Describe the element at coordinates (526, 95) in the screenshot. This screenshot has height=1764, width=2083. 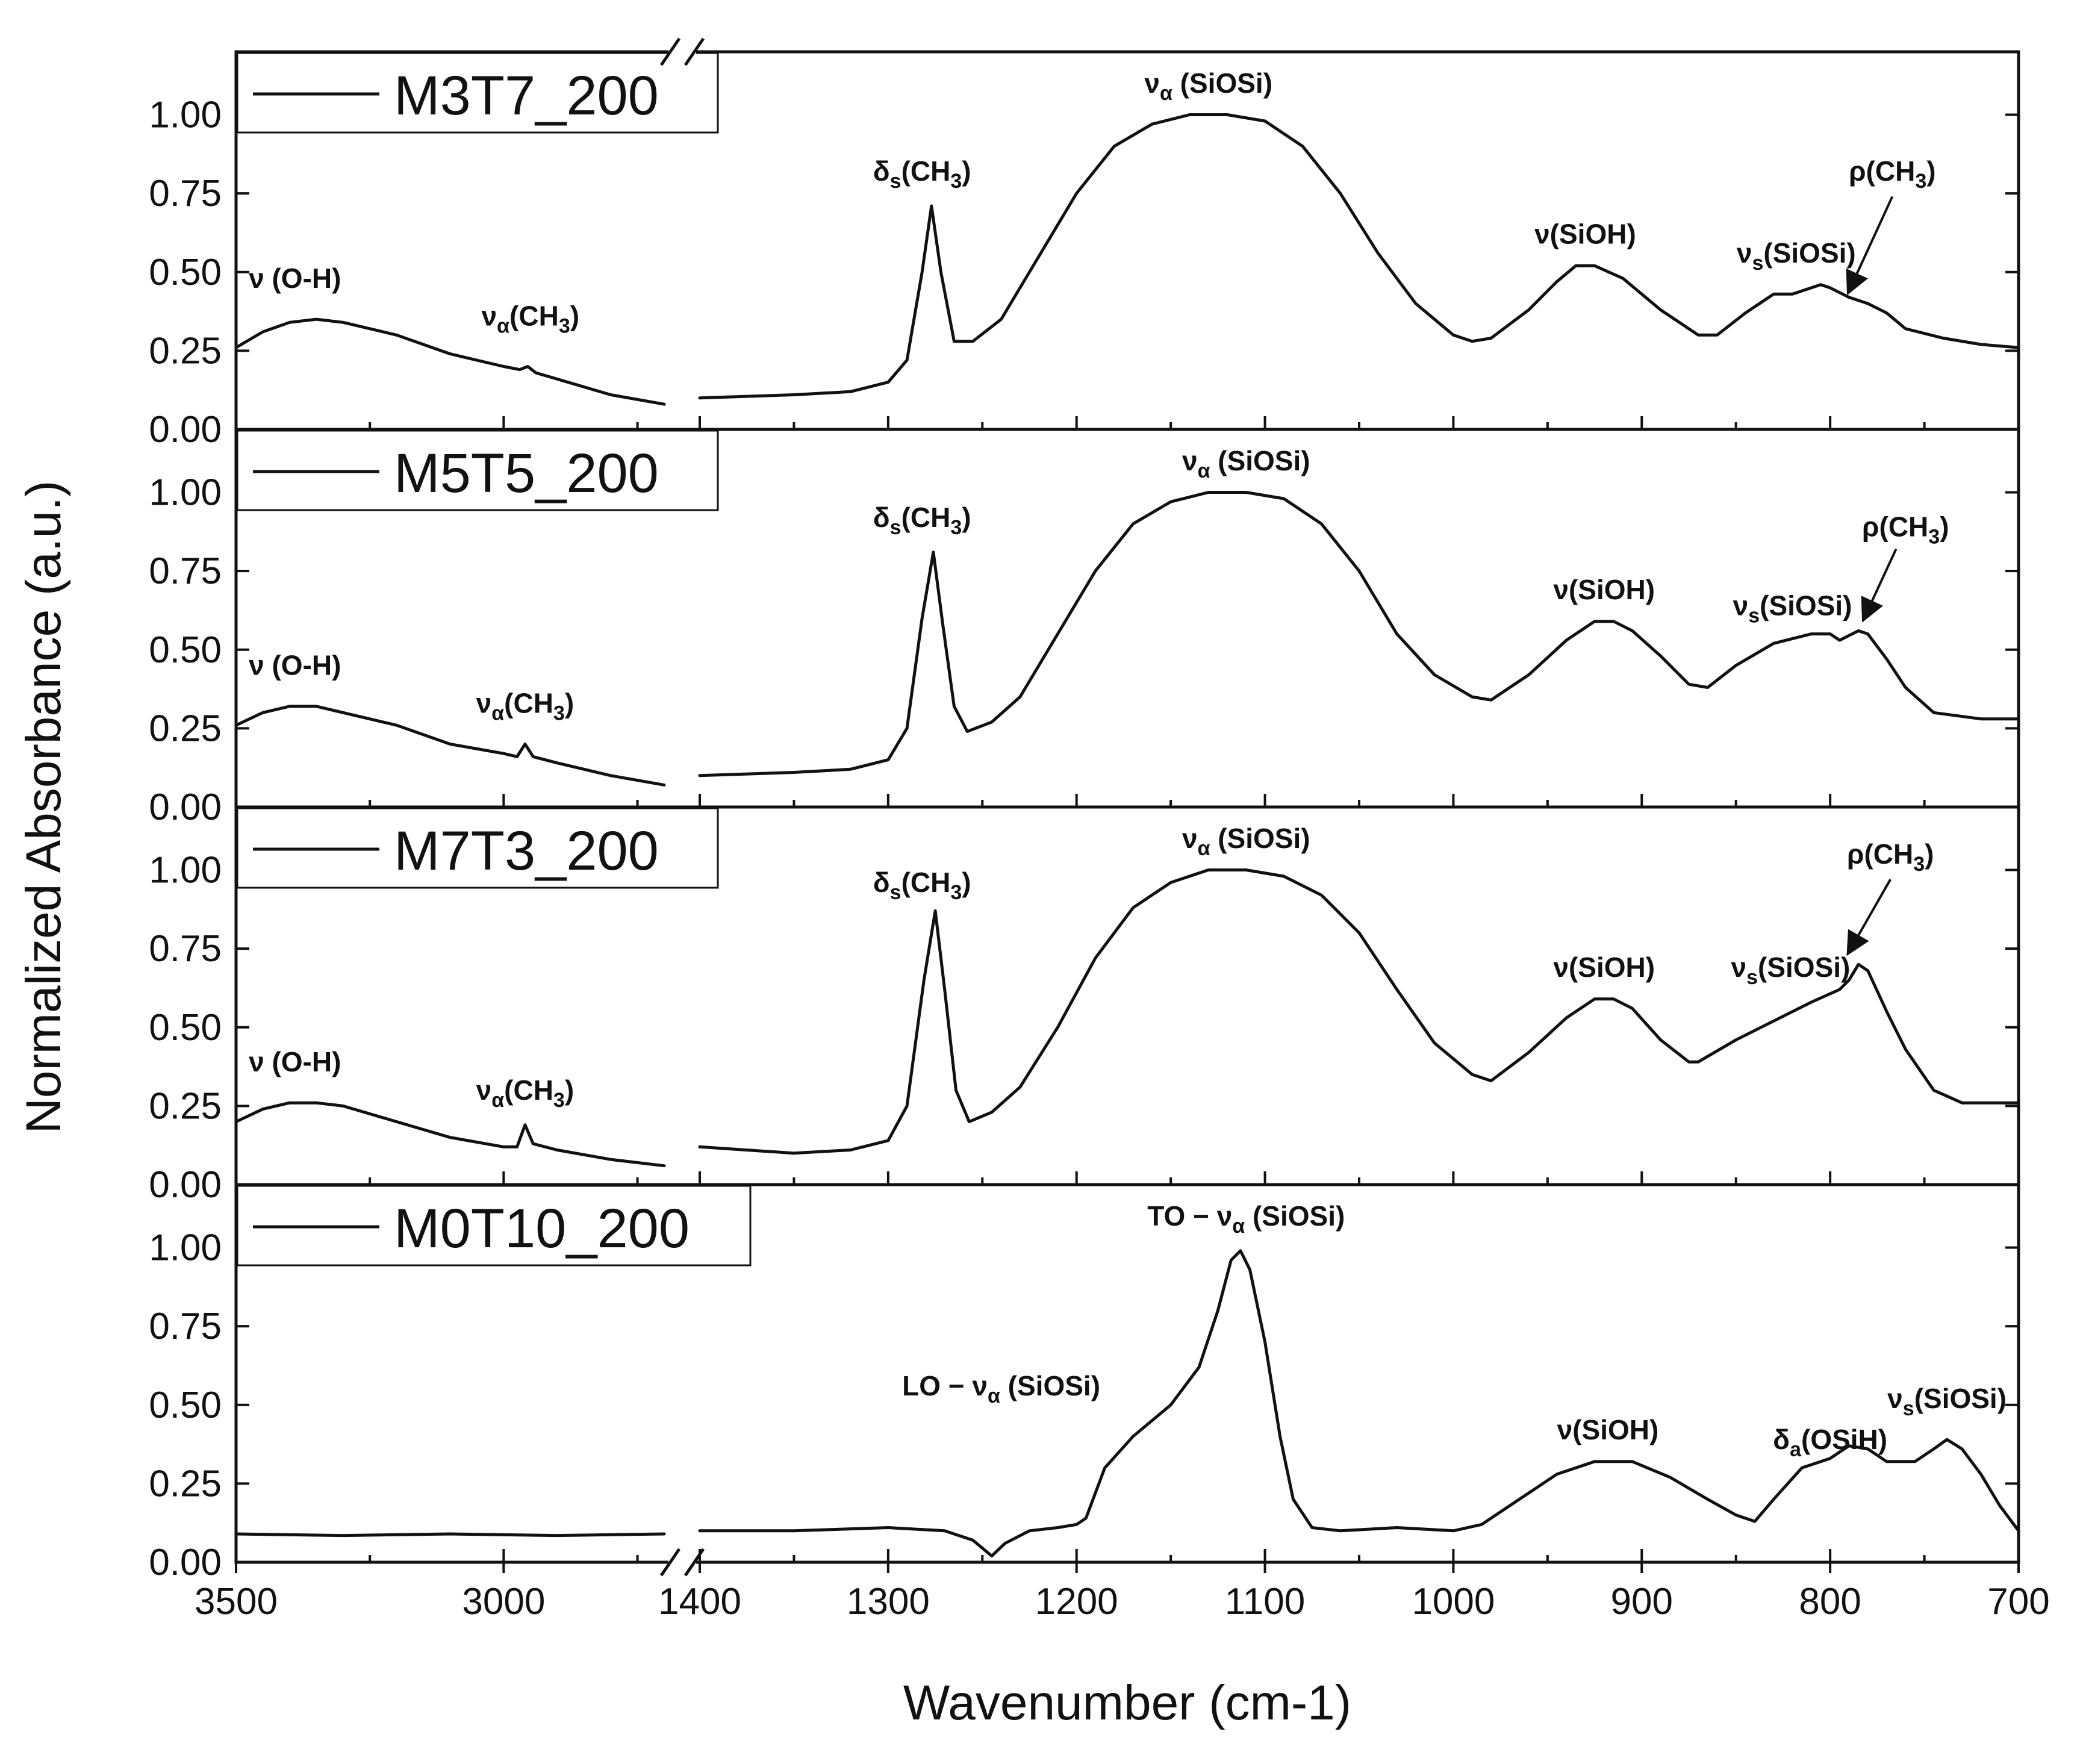
I see `legend-label: M3T7_200` at that location.